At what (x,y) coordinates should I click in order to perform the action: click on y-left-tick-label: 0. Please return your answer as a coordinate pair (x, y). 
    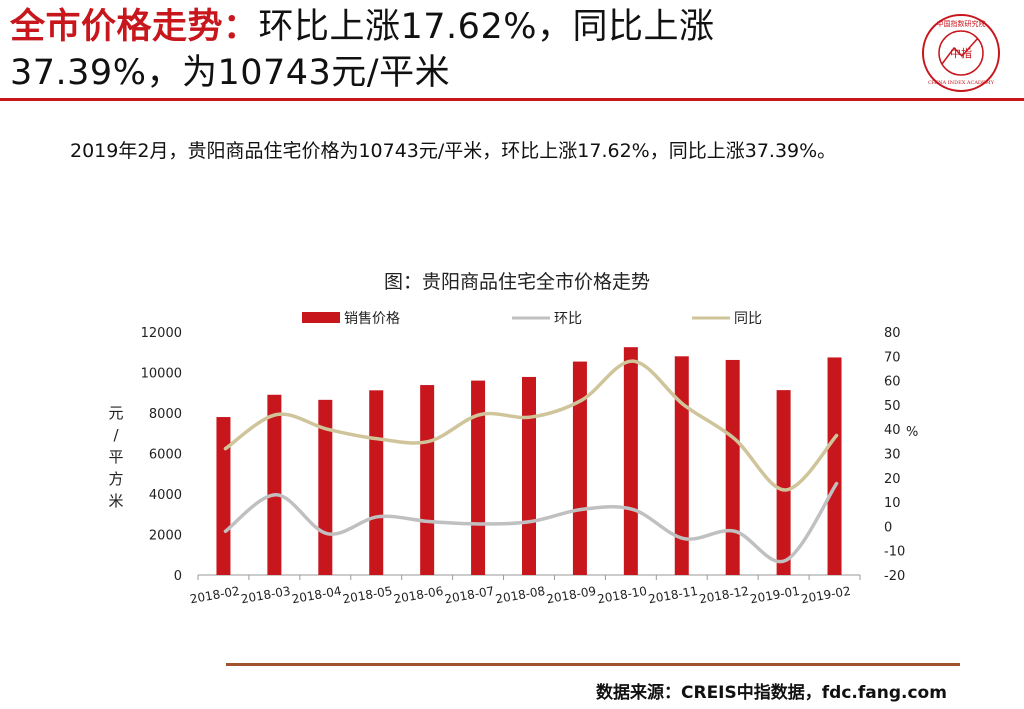
    Looking at the image, I should click on (178, 576).